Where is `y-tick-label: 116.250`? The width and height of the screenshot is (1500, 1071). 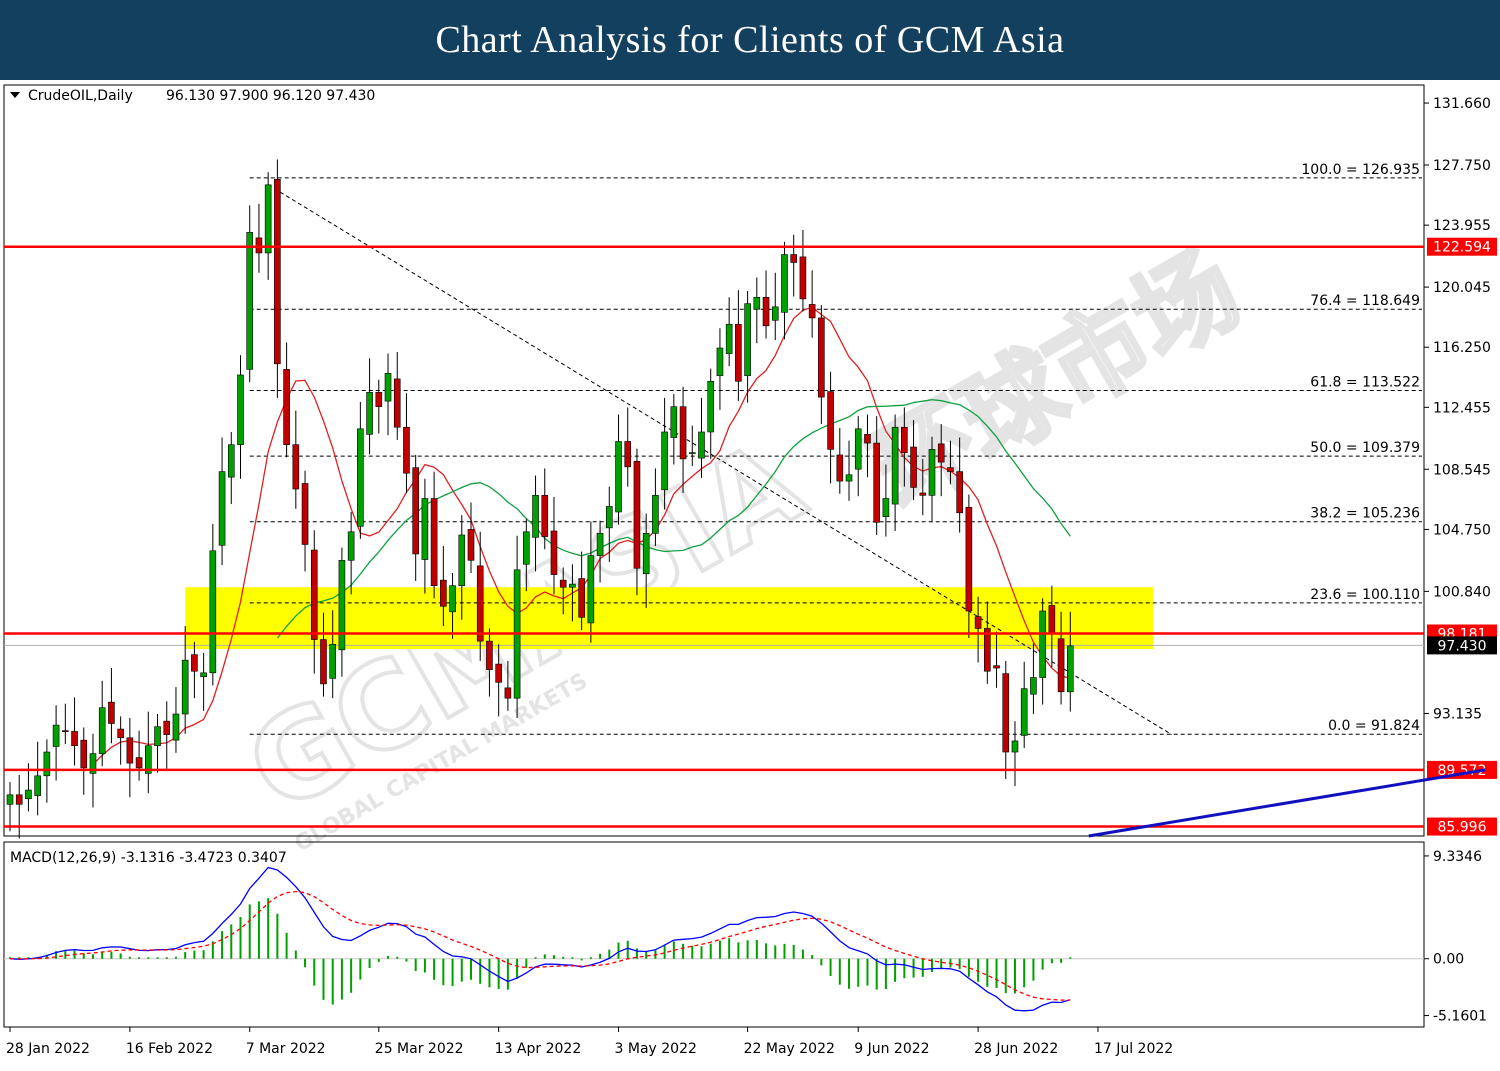 y-tick-label: 116.250 is located at coordinates (1462, 348).